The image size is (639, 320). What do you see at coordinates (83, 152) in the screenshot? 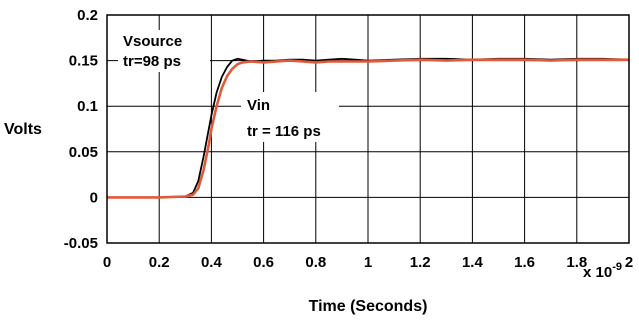
I see `y-tick-label: 0.05` at bounding box center [83, 152].